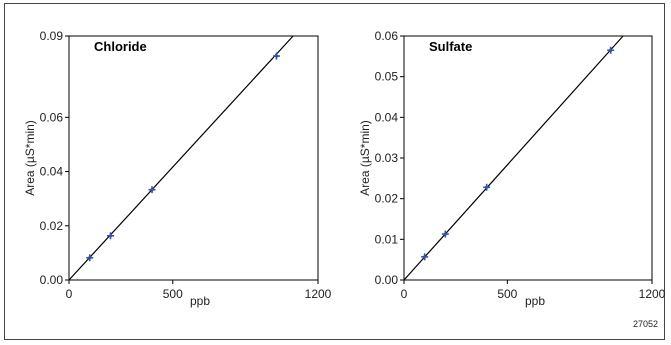  I want to click on figure-id: 27052, so click(645, 324).